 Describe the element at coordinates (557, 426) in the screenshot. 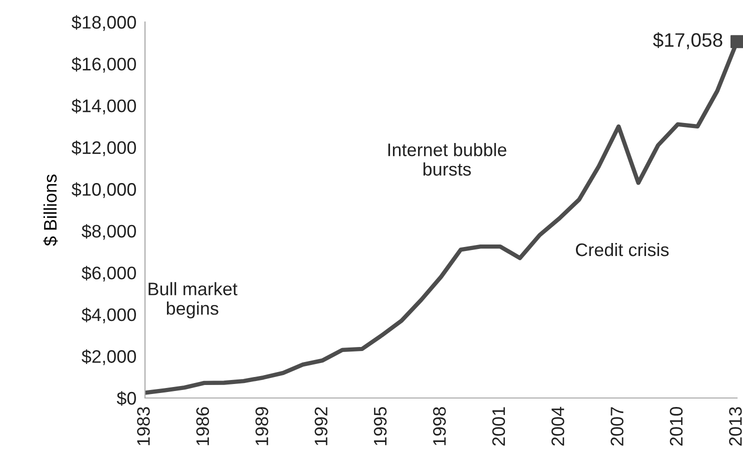

I see `x-tick-label: 2004` at that location.